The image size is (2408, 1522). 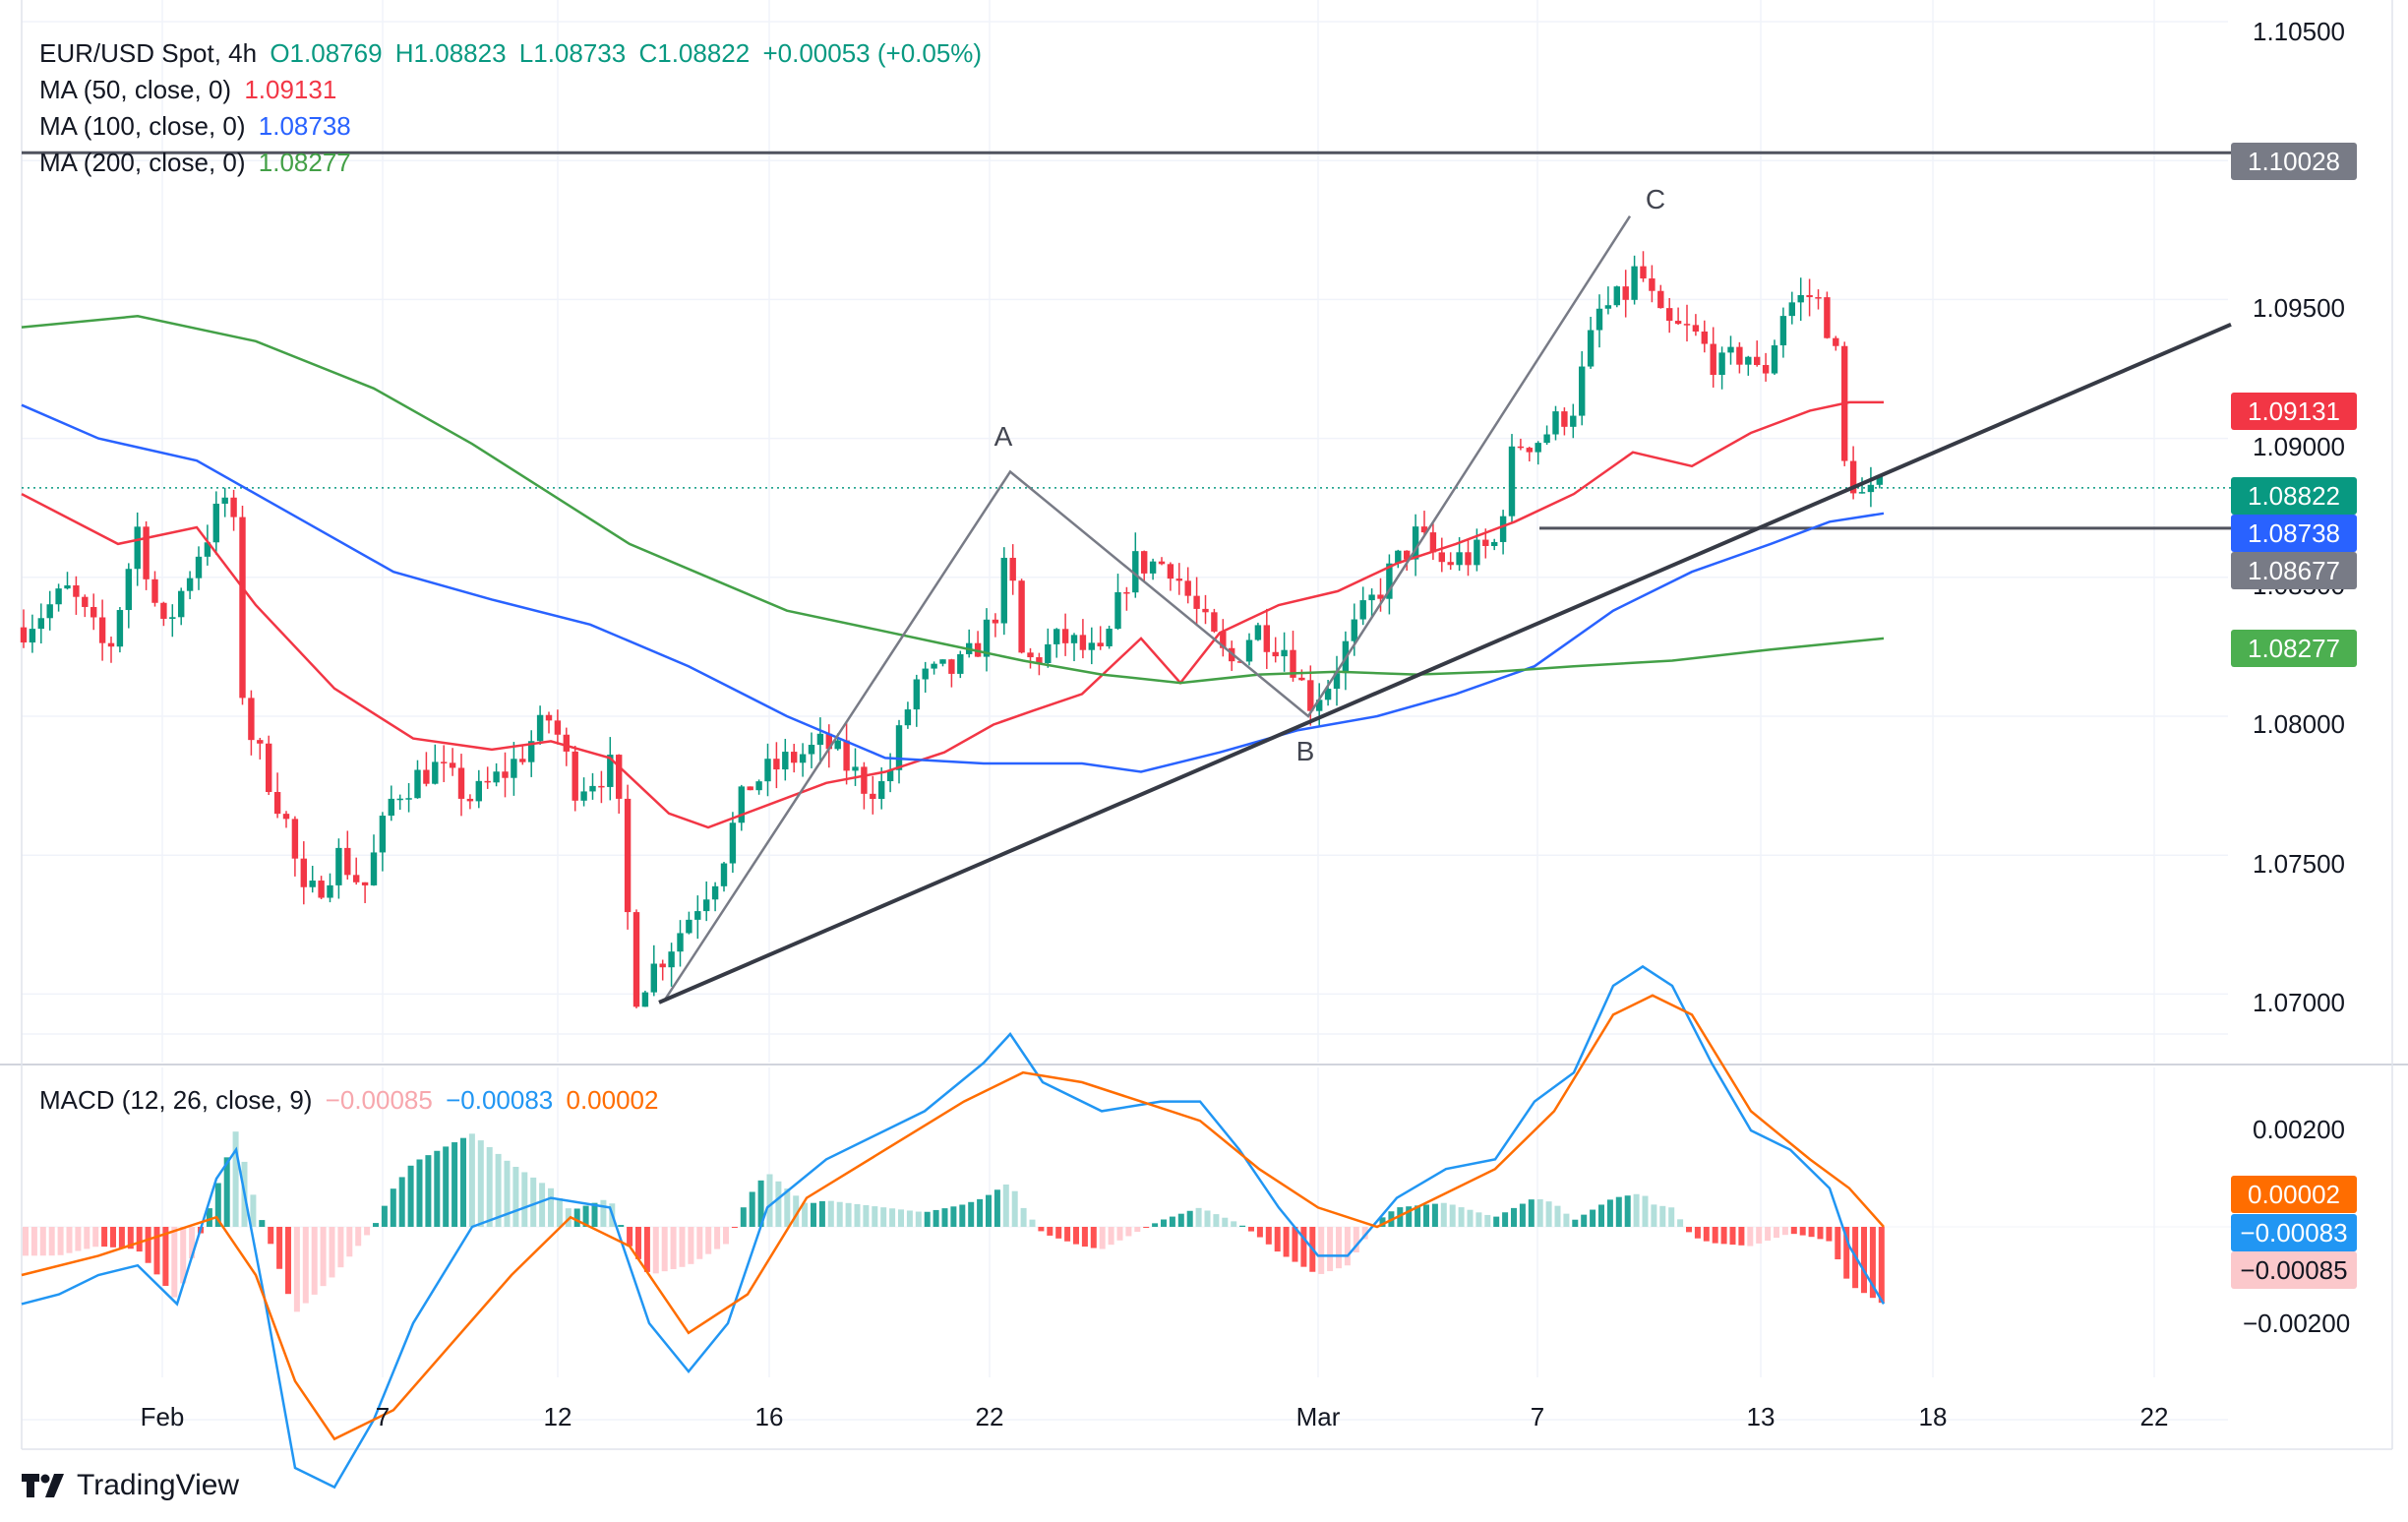 I want to click on macd-label: MACD (12, 26, close, 9), so click(x=176, y=1100).